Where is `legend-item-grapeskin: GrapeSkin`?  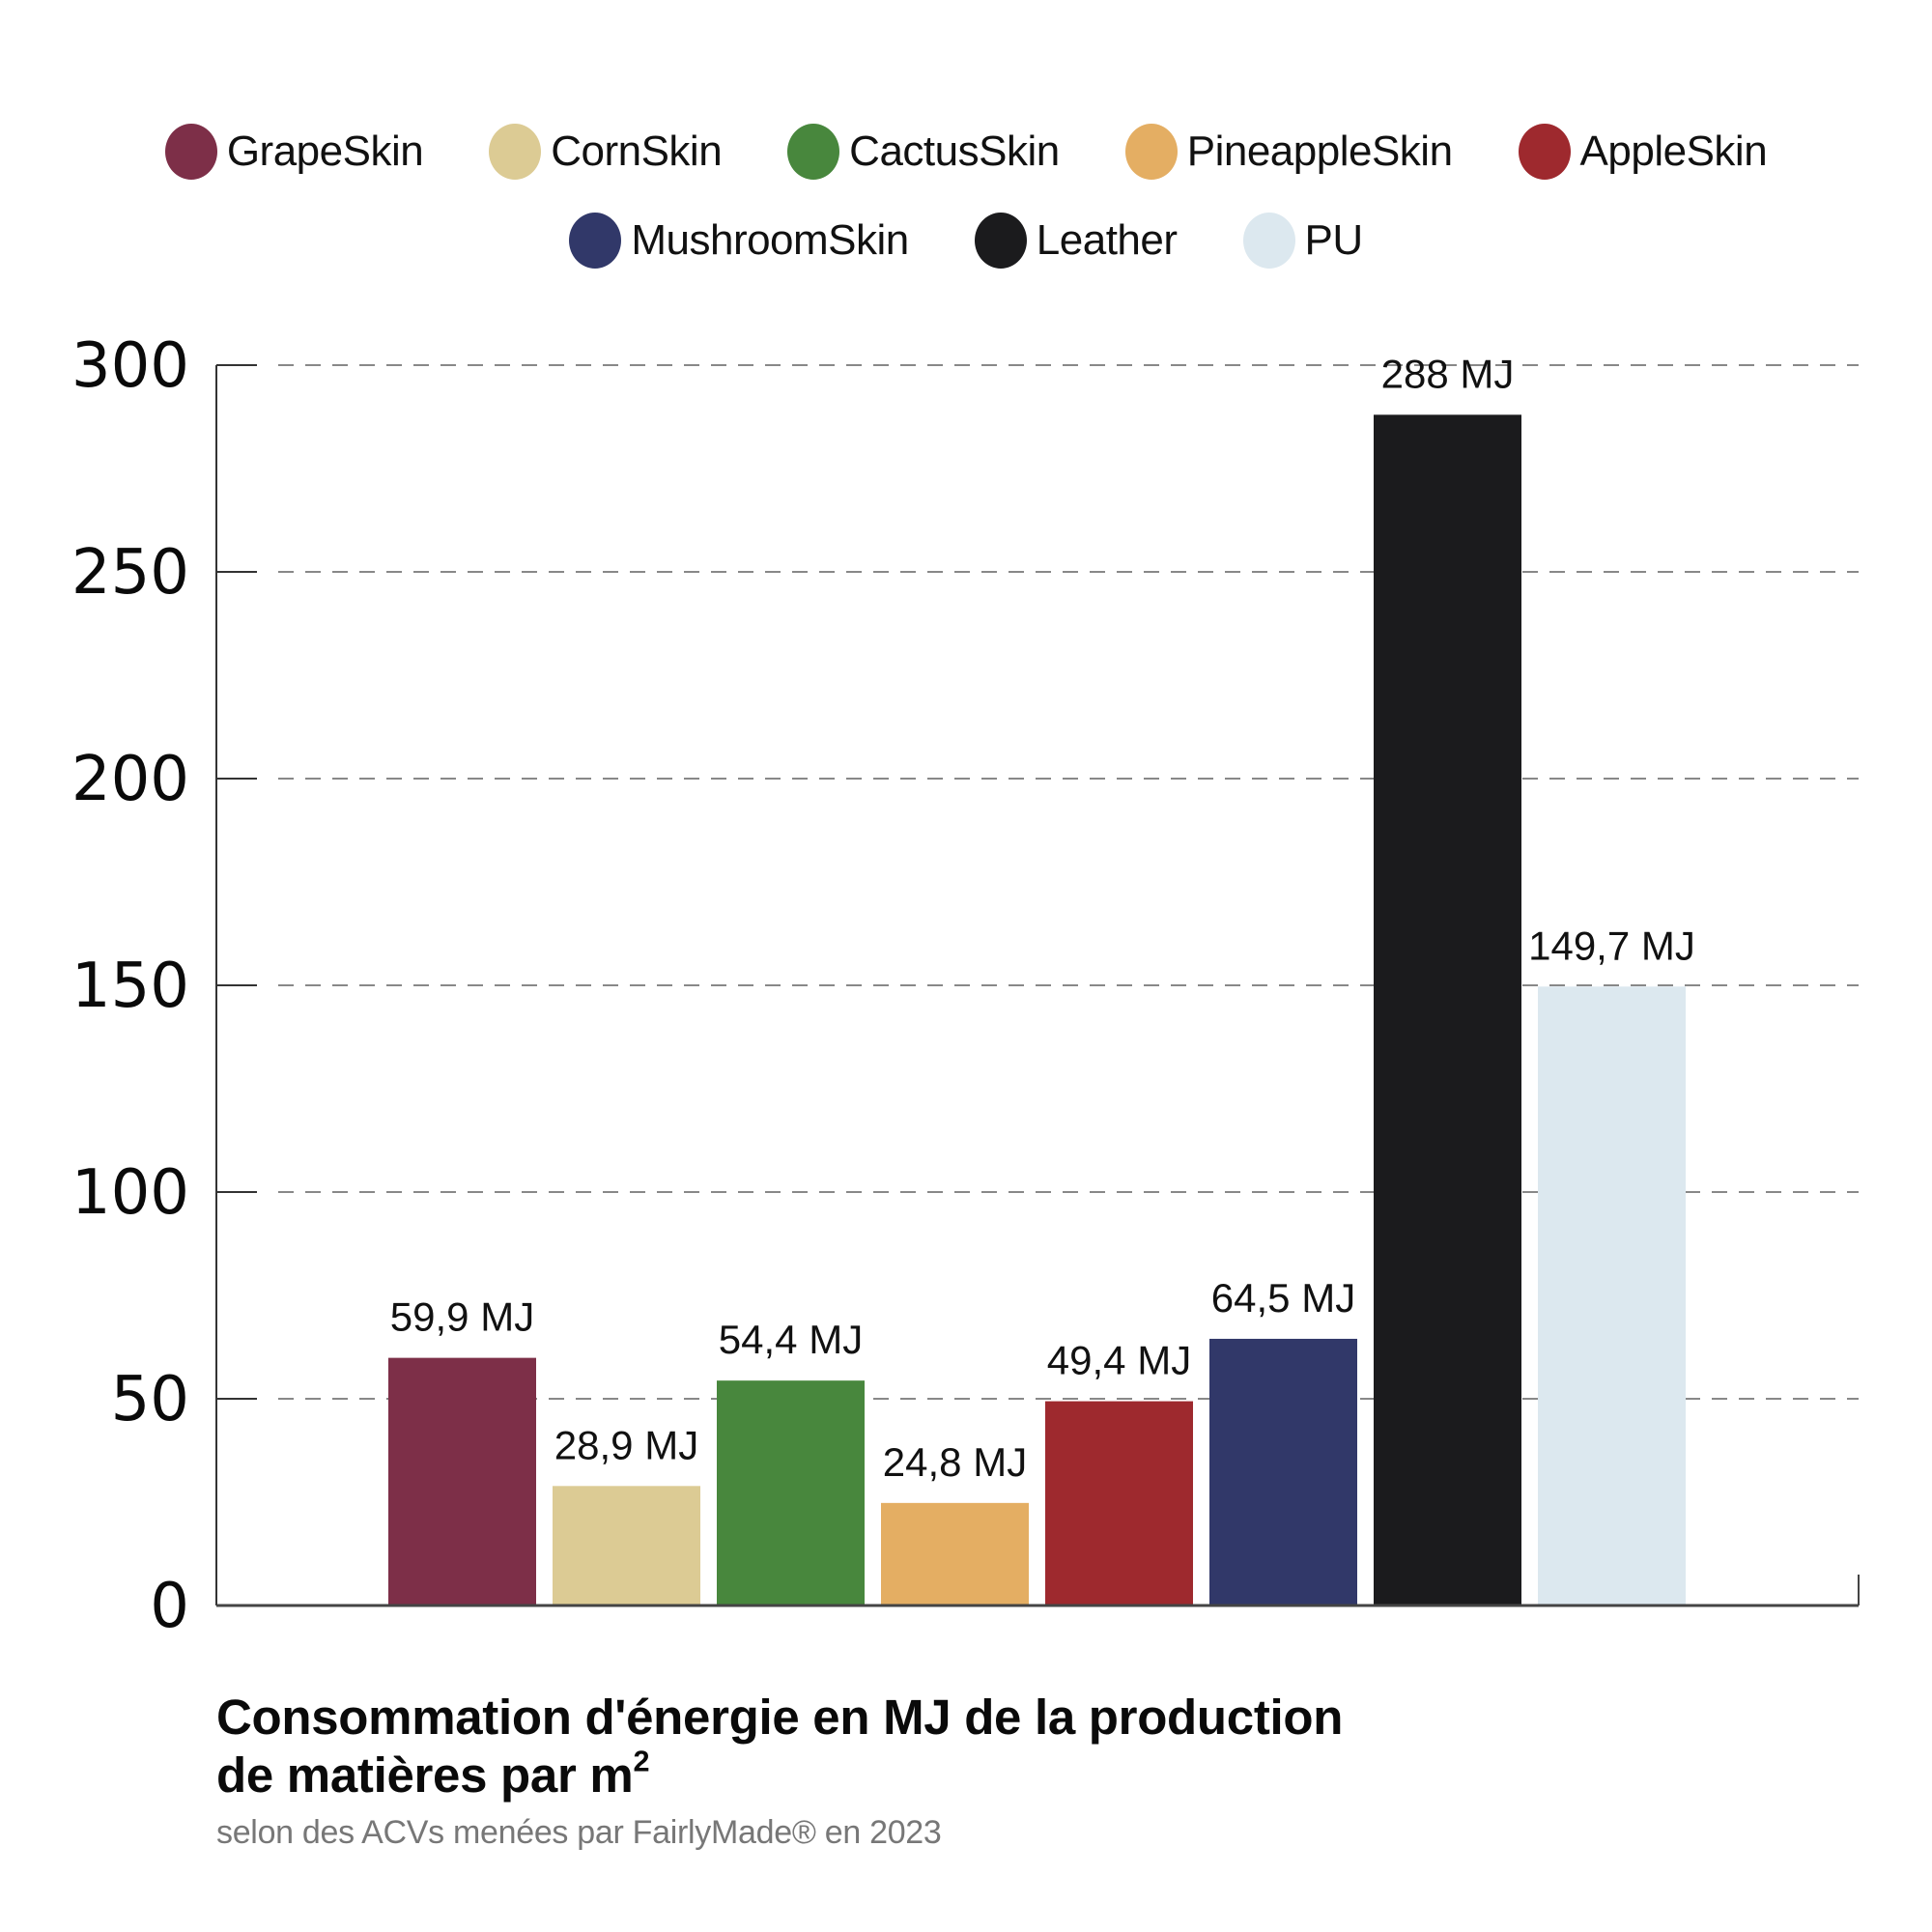
legend-item-grapeskin: GrapeSkin is located at coordinates (294, 152).